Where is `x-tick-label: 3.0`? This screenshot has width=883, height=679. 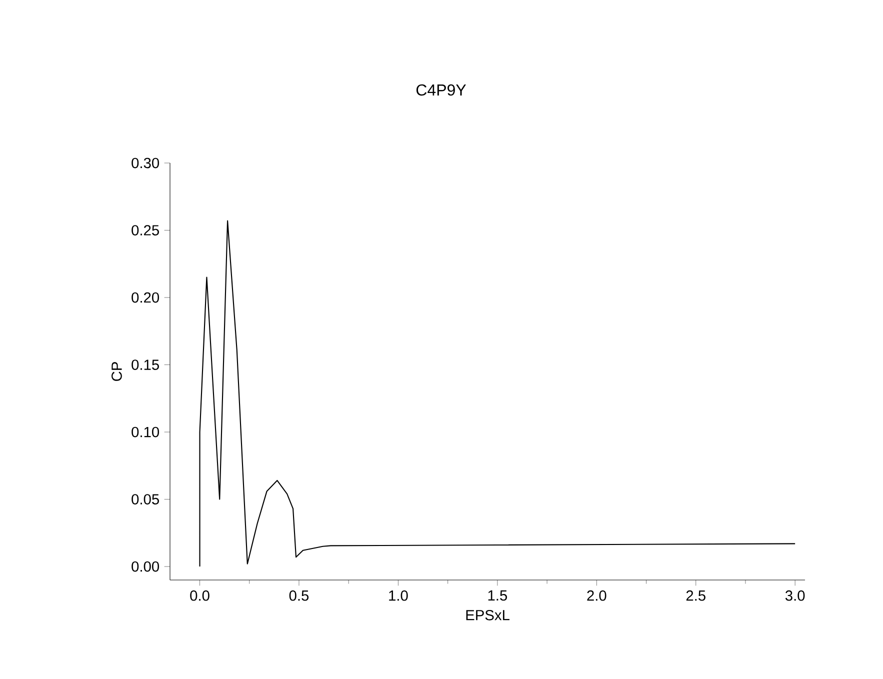
x-tick-label: 3.0 is located at coordinates (795, 595).